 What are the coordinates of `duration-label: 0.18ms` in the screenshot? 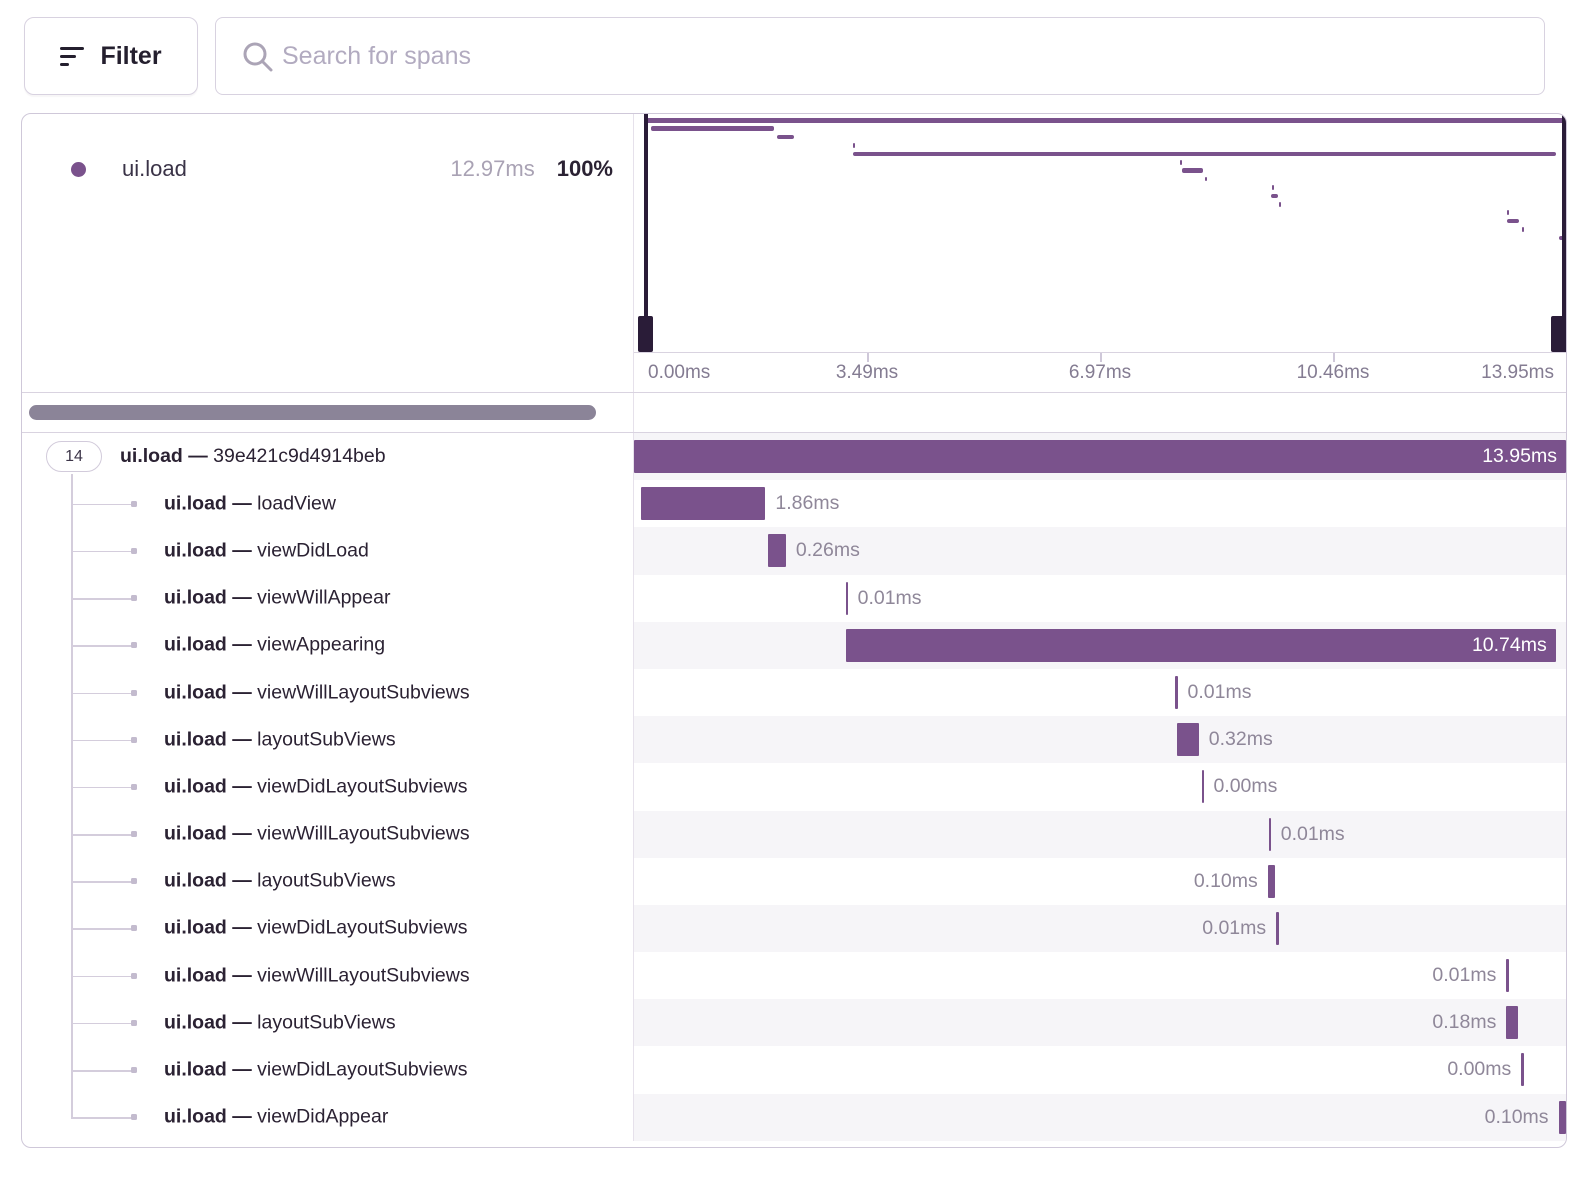 It's located at (1464, 1022).